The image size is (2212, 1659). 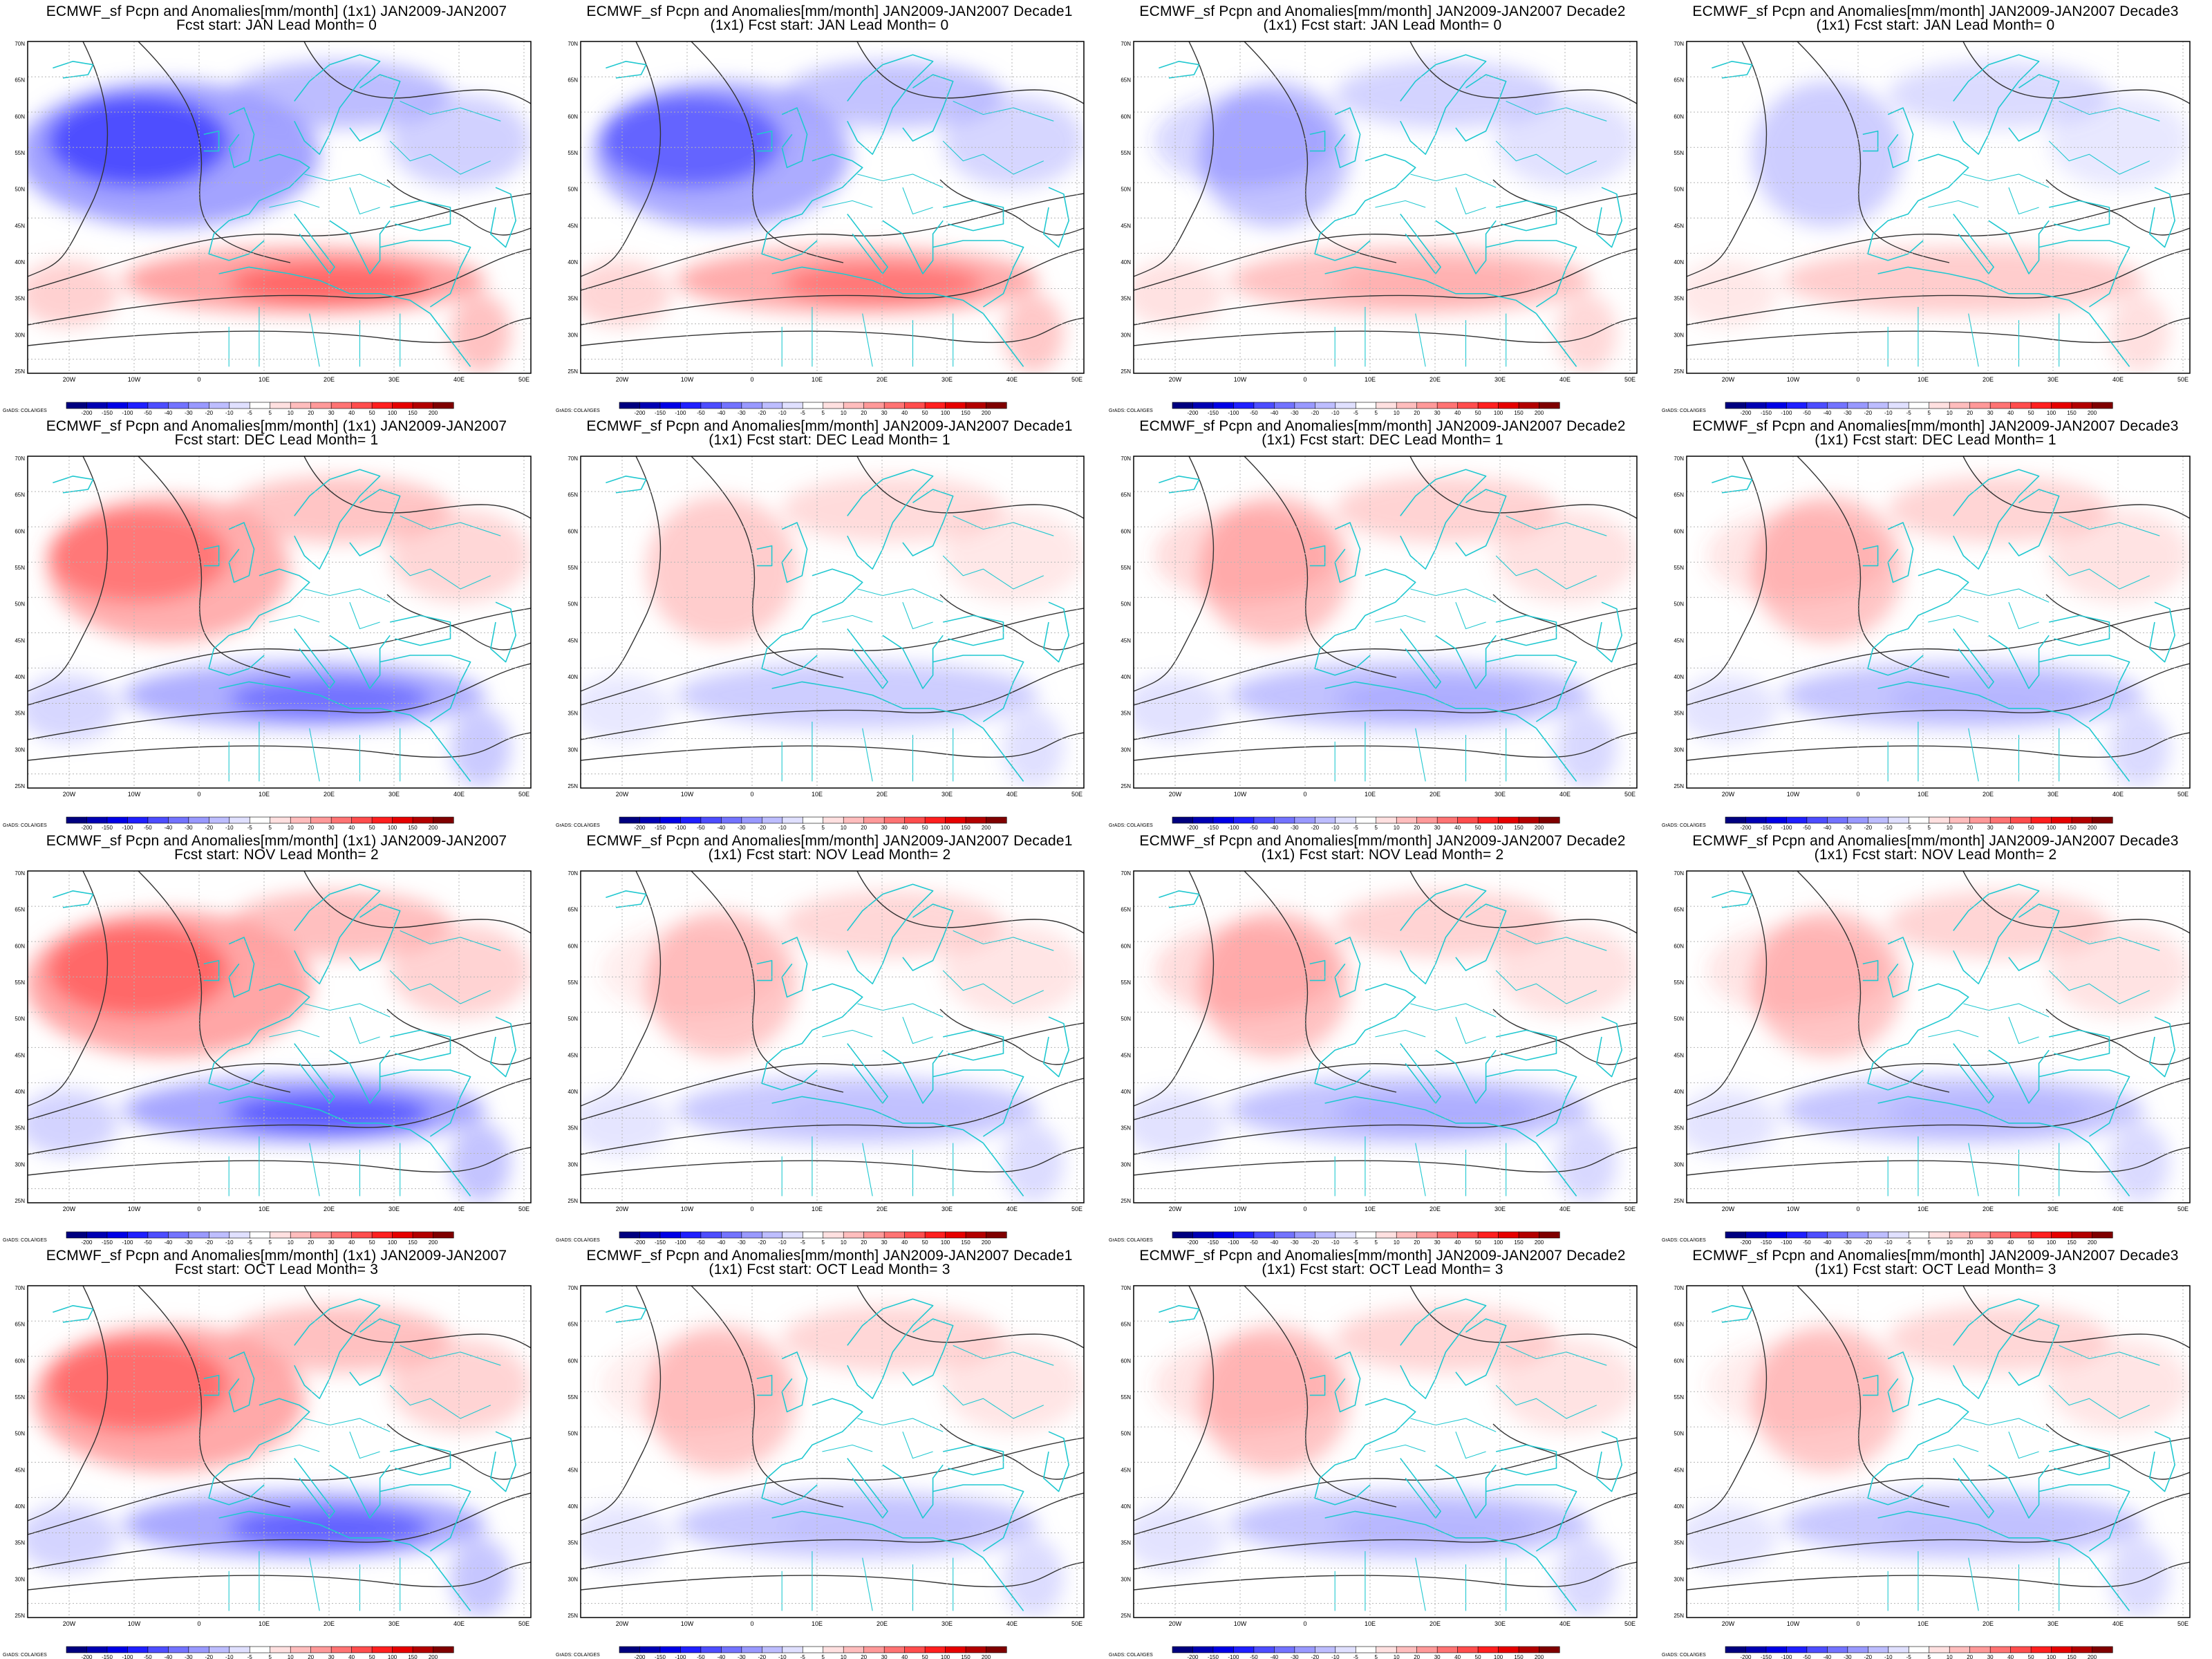 What do you see at coordinates (1213, 828) in the screenshot?
I see `colorbar-tick-label: -150` at bounding box center [1213, 828].